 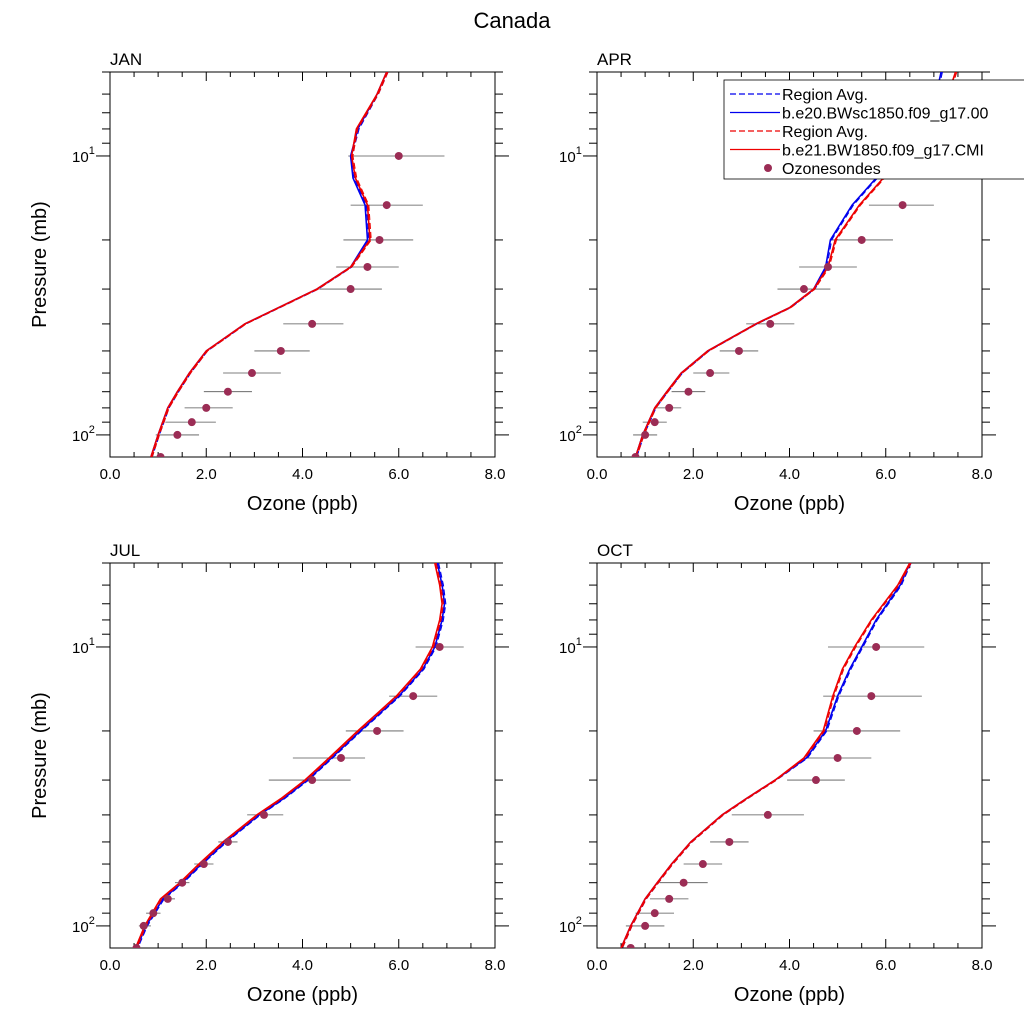 I want to click on legend-label: Ozonesondes, so click(x=831, y=169).